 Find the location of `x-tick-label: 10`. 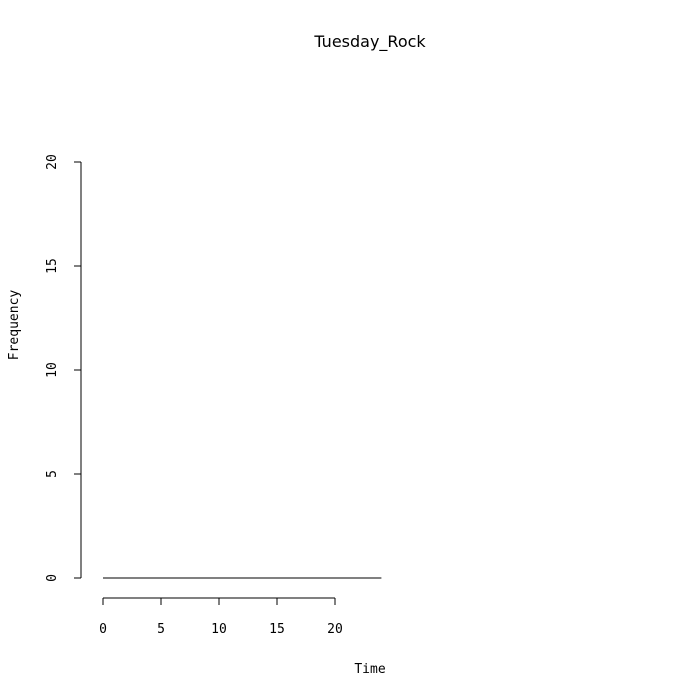

x-tick-label: 10 is located at coordinates (219, 629).